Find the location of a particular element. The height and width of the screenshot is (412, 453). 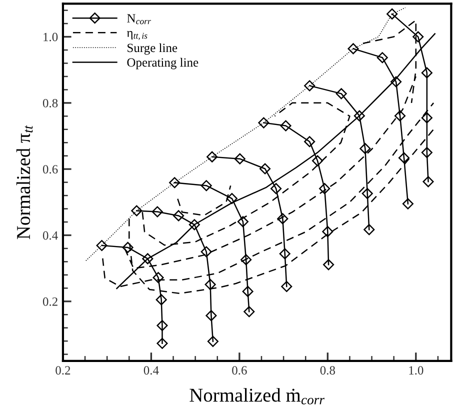

legend-label: Operating line is located at coordinates (162, 64).